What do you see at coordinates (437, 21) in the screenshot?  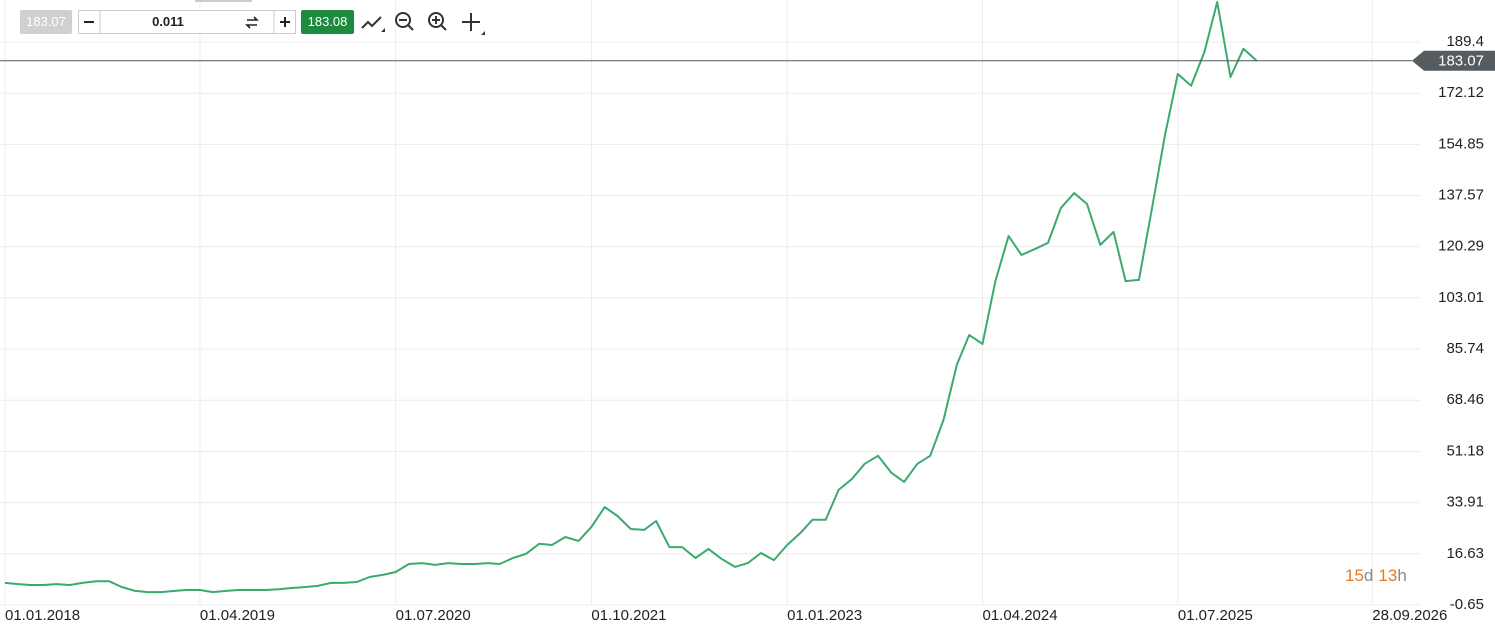 I see `zoom-in-icon` at bounding box center [437, 21].